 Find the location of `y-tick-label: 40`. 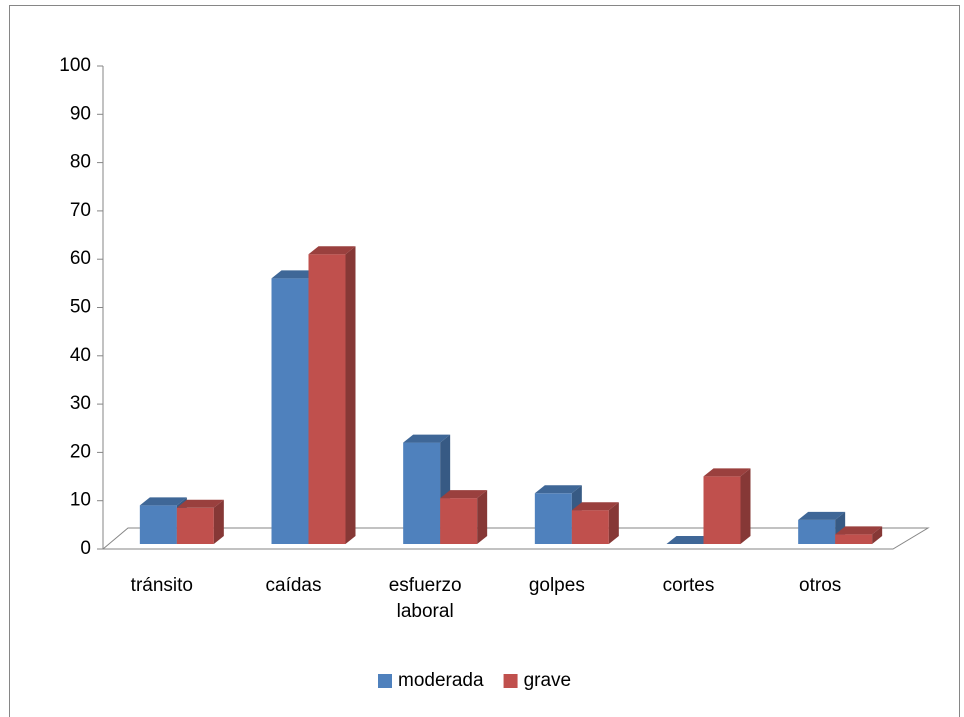

y-tick-label: 40 is located at coordinates (80, 355).